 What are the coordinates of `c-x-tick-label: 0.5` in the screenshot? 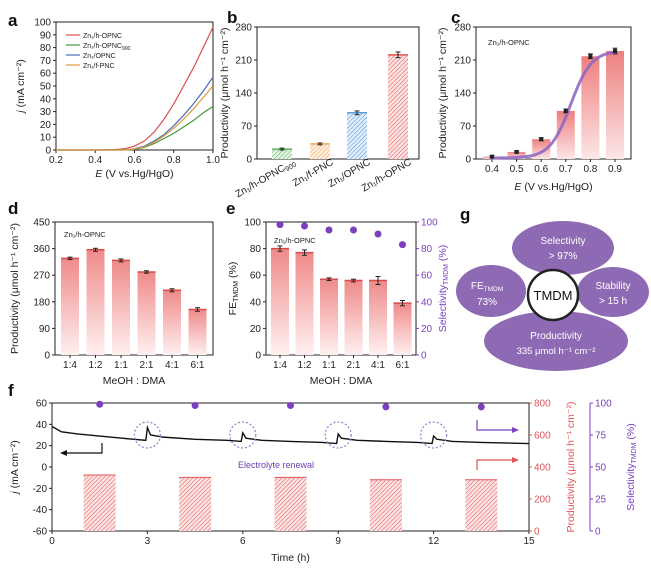 It's located at (517, 169).